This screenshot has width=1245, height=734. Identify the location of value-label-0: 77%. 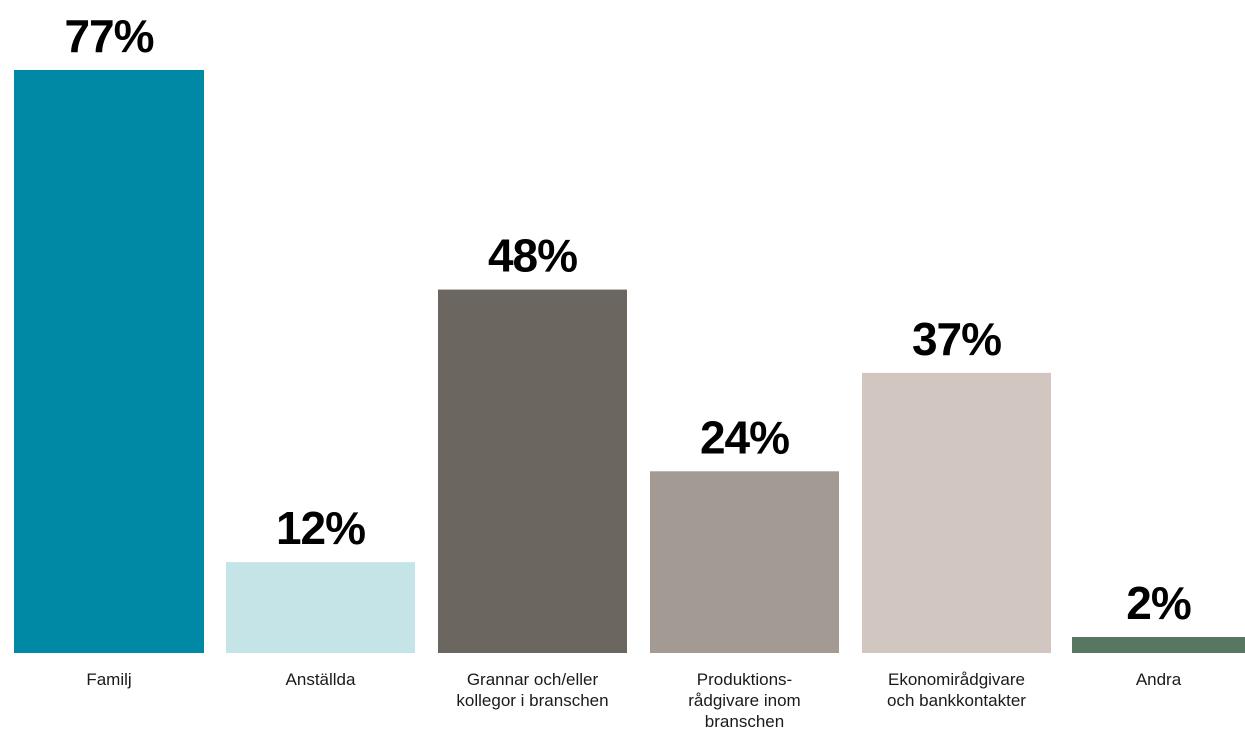
(108, 36).